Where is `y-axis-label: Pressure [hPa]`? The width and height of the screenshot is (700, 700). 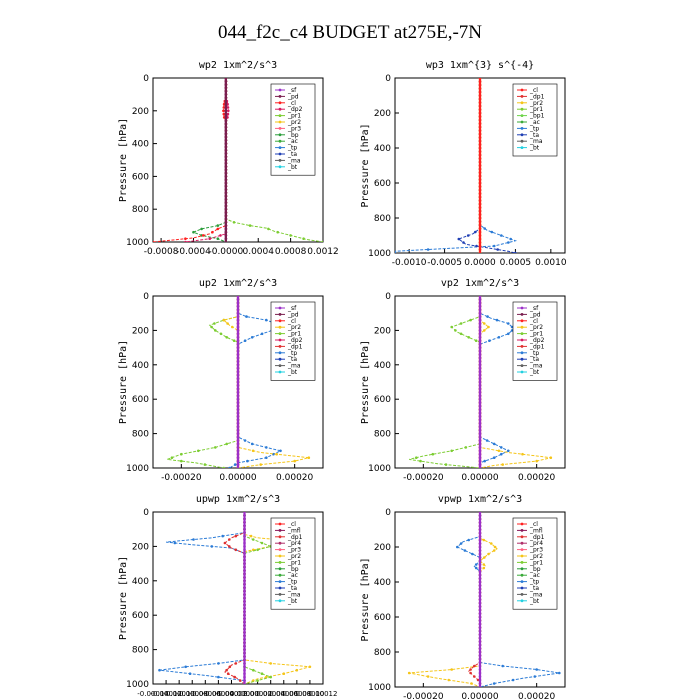
y-axis-label: Pressure [hPa] is located at coordinates (365, 165).